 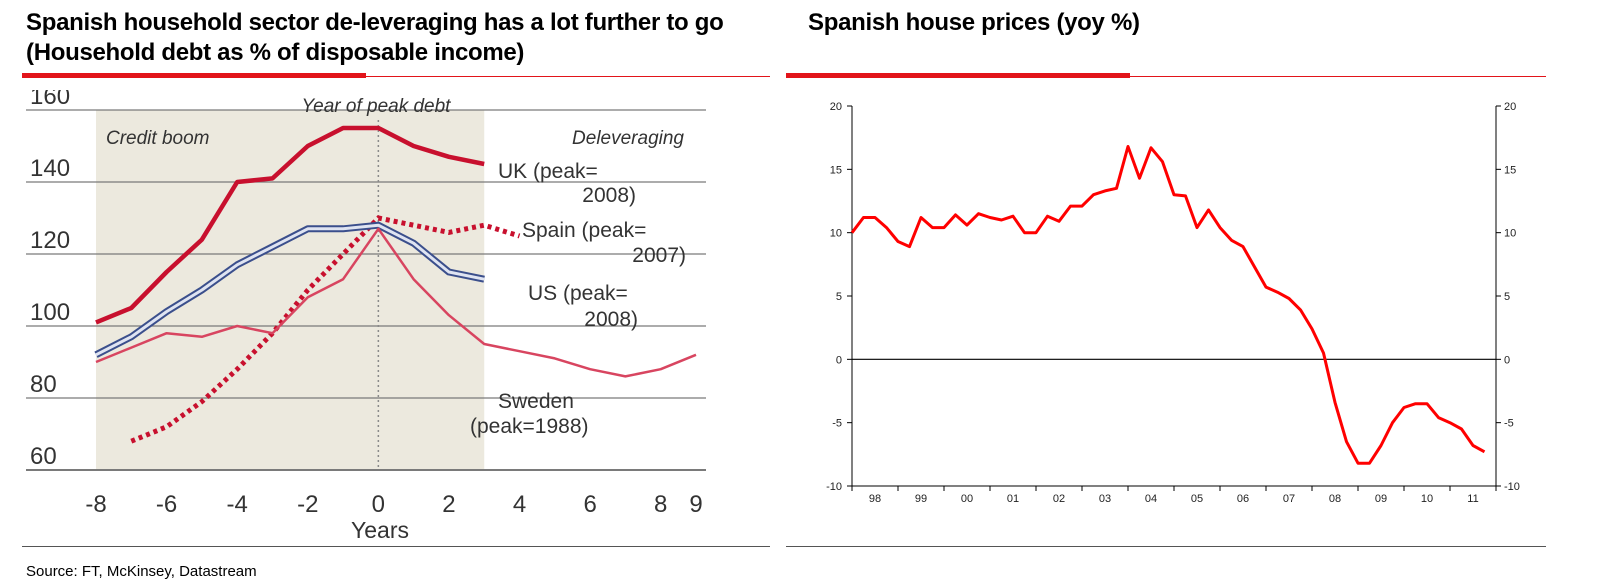 I want to click on x-tick-03: 03, so click(x=1105, y=499).